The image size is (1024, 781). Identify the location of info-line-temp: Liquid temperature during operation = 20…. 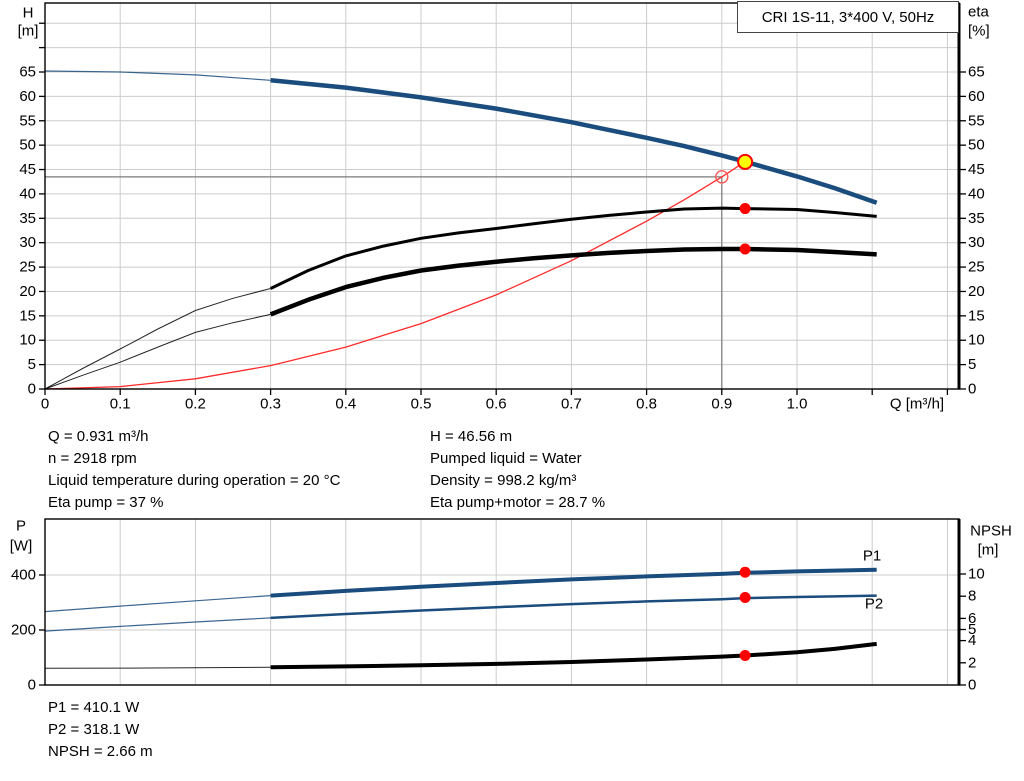
(194, 480).